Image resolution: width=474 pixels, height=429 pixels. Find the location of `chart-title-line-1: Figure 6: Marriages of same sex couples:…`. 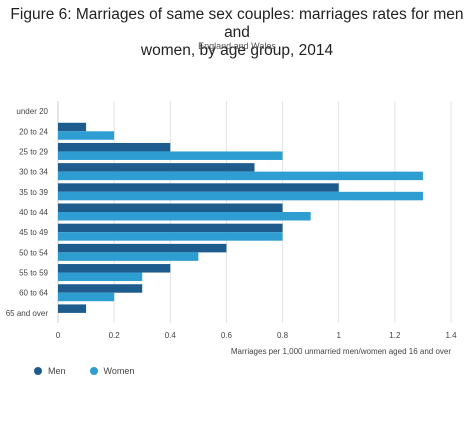

chart-title-line-1: Figure 6: Marriages of same sex couples:… is located at coordinates (237, 23).